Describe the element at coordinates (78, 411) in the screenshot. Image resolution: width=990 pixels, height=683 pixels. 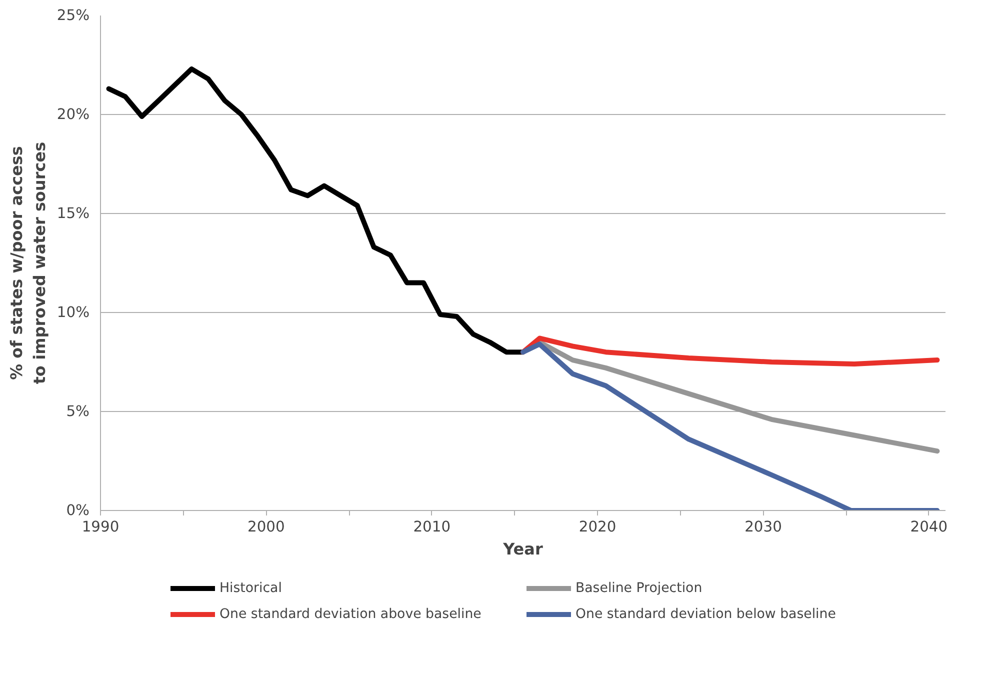
I see `y-tick-label: 5%` at that location.